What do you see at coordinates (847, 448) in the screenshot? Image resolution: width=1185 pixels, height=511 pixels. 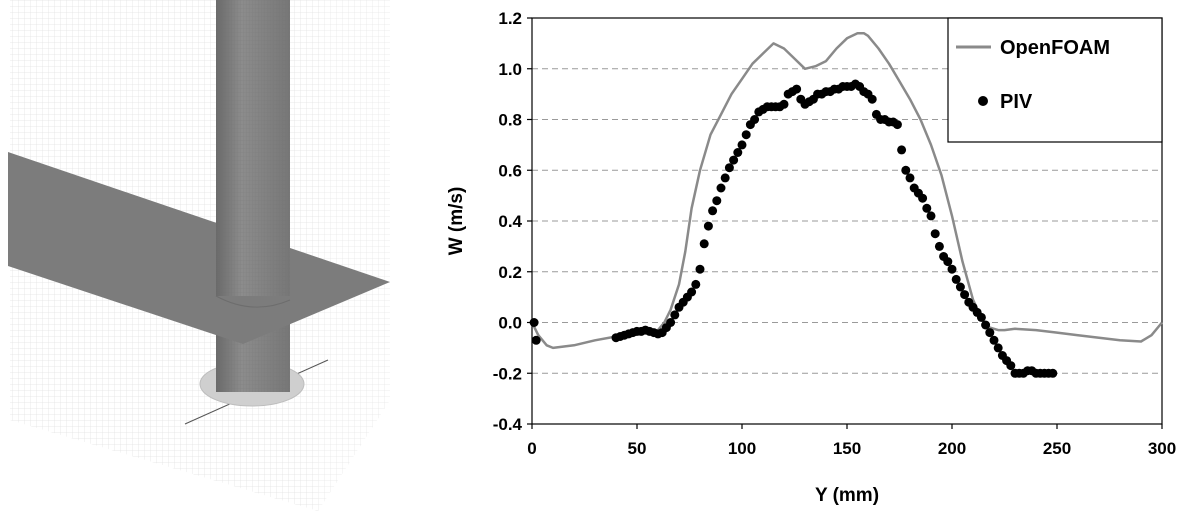 I see `x-tick-label: 150` at bounding box center [847, 448].